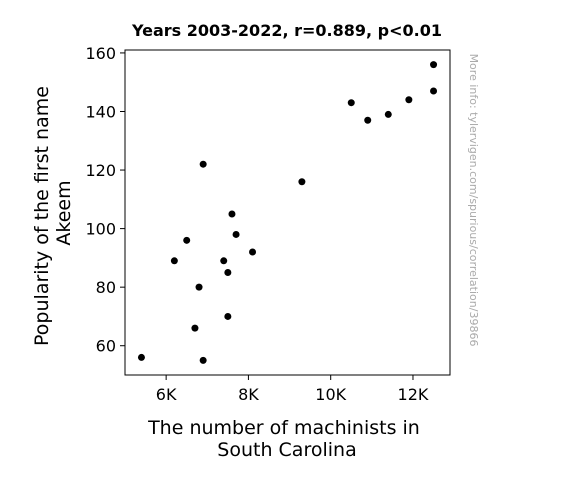 The width and height of the screenshot is (575, 500). I want to click on x-axis-label-line-2: South Carolina, so click(286, 450).